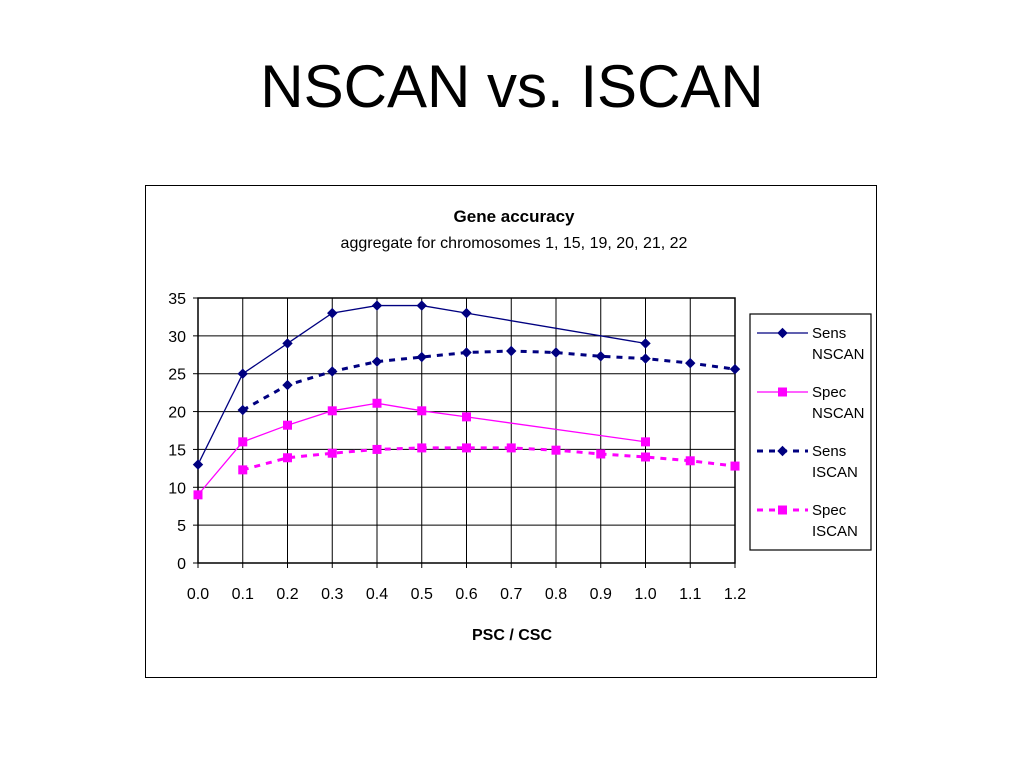  What do you see at coordinates (243, 594) in the screenshot?
I see `x-tick-label: 0.1` at bounding box center [243, 594].